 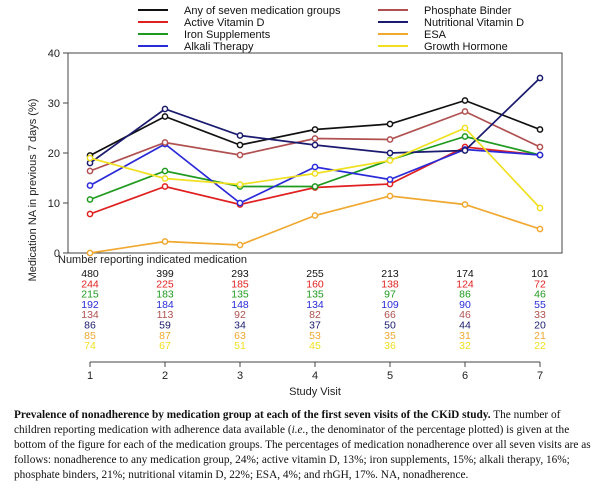 What do you see at coordinates (390, 346) in the screenshot?
I see `count-value: 36` at bounding box center [390, 346].